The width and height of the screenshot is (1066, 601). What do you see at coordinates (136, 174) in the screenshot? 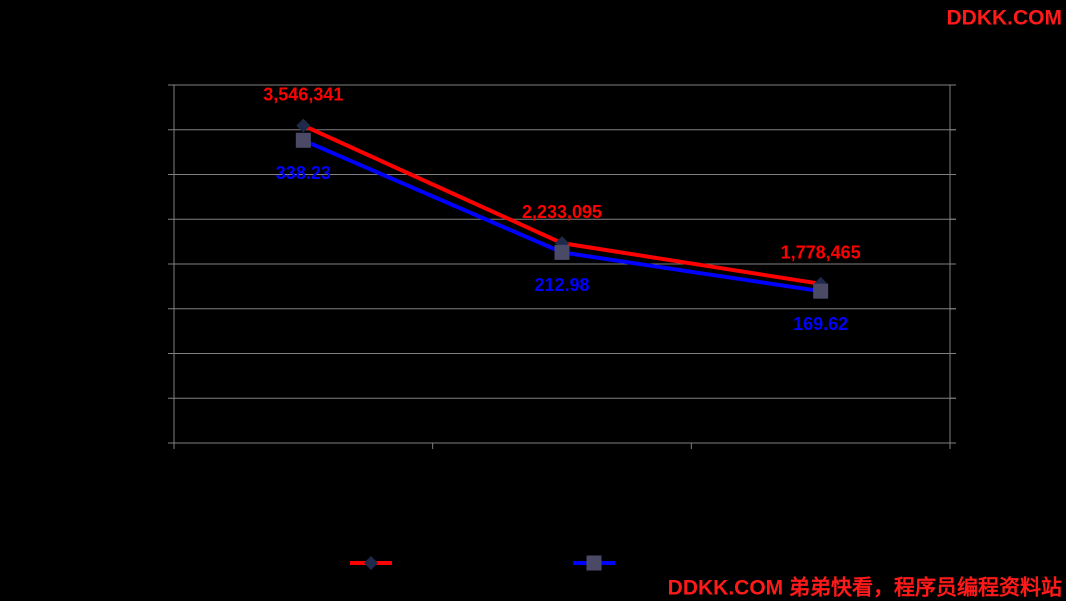
I see `y-tick-label: 3000000` at bounding box center [136, 174].